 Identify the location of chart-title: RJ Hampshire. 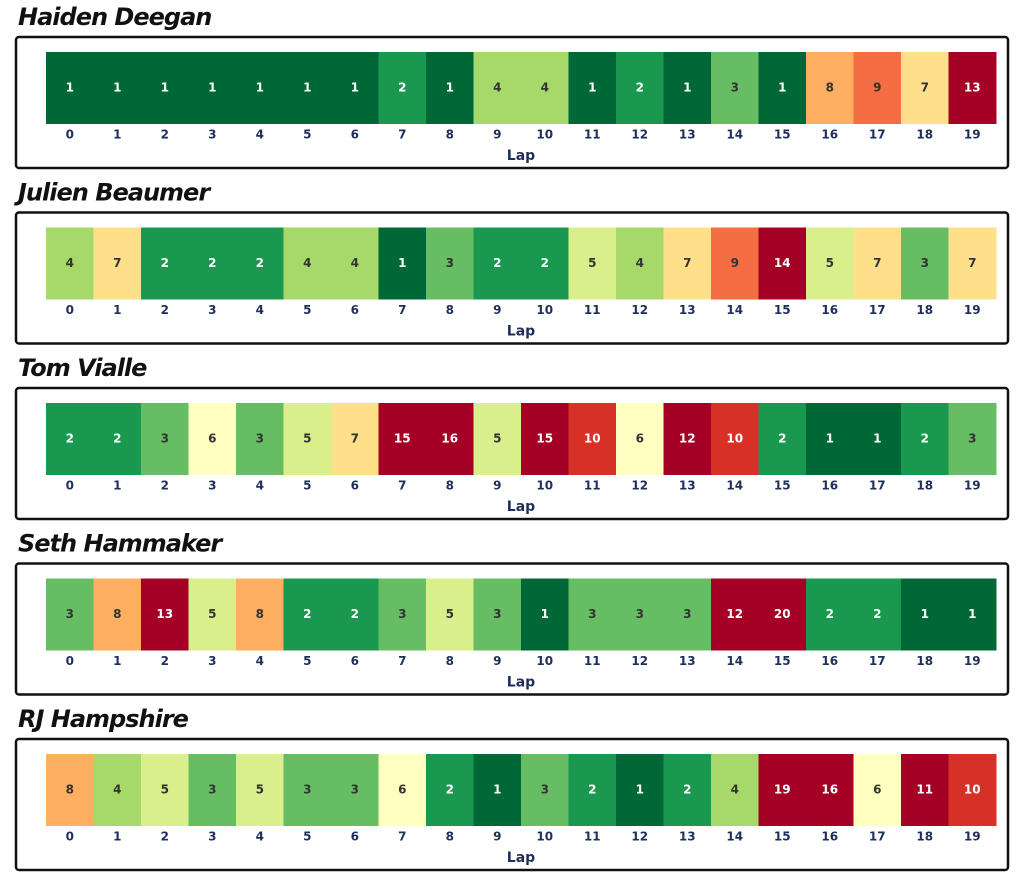
(103, 719).